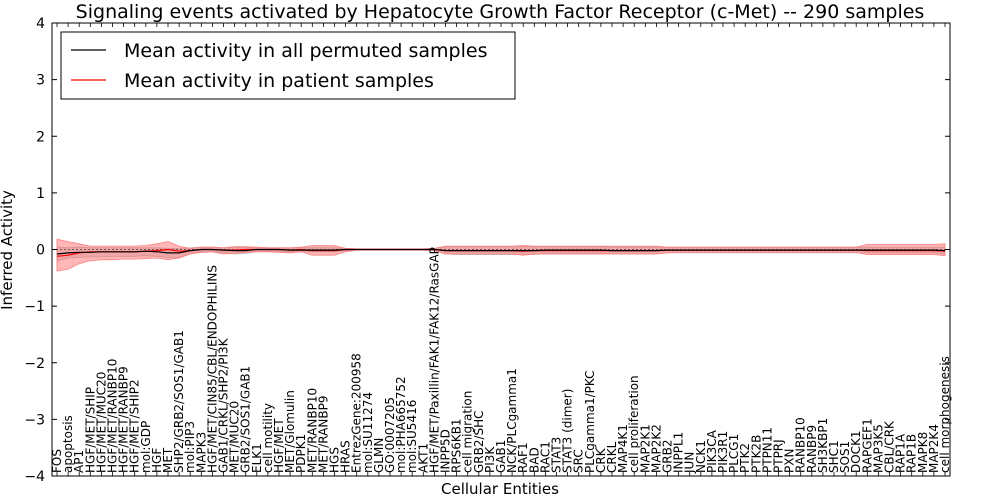  I want to click on y-tick-label: 1, so click(40, 194).